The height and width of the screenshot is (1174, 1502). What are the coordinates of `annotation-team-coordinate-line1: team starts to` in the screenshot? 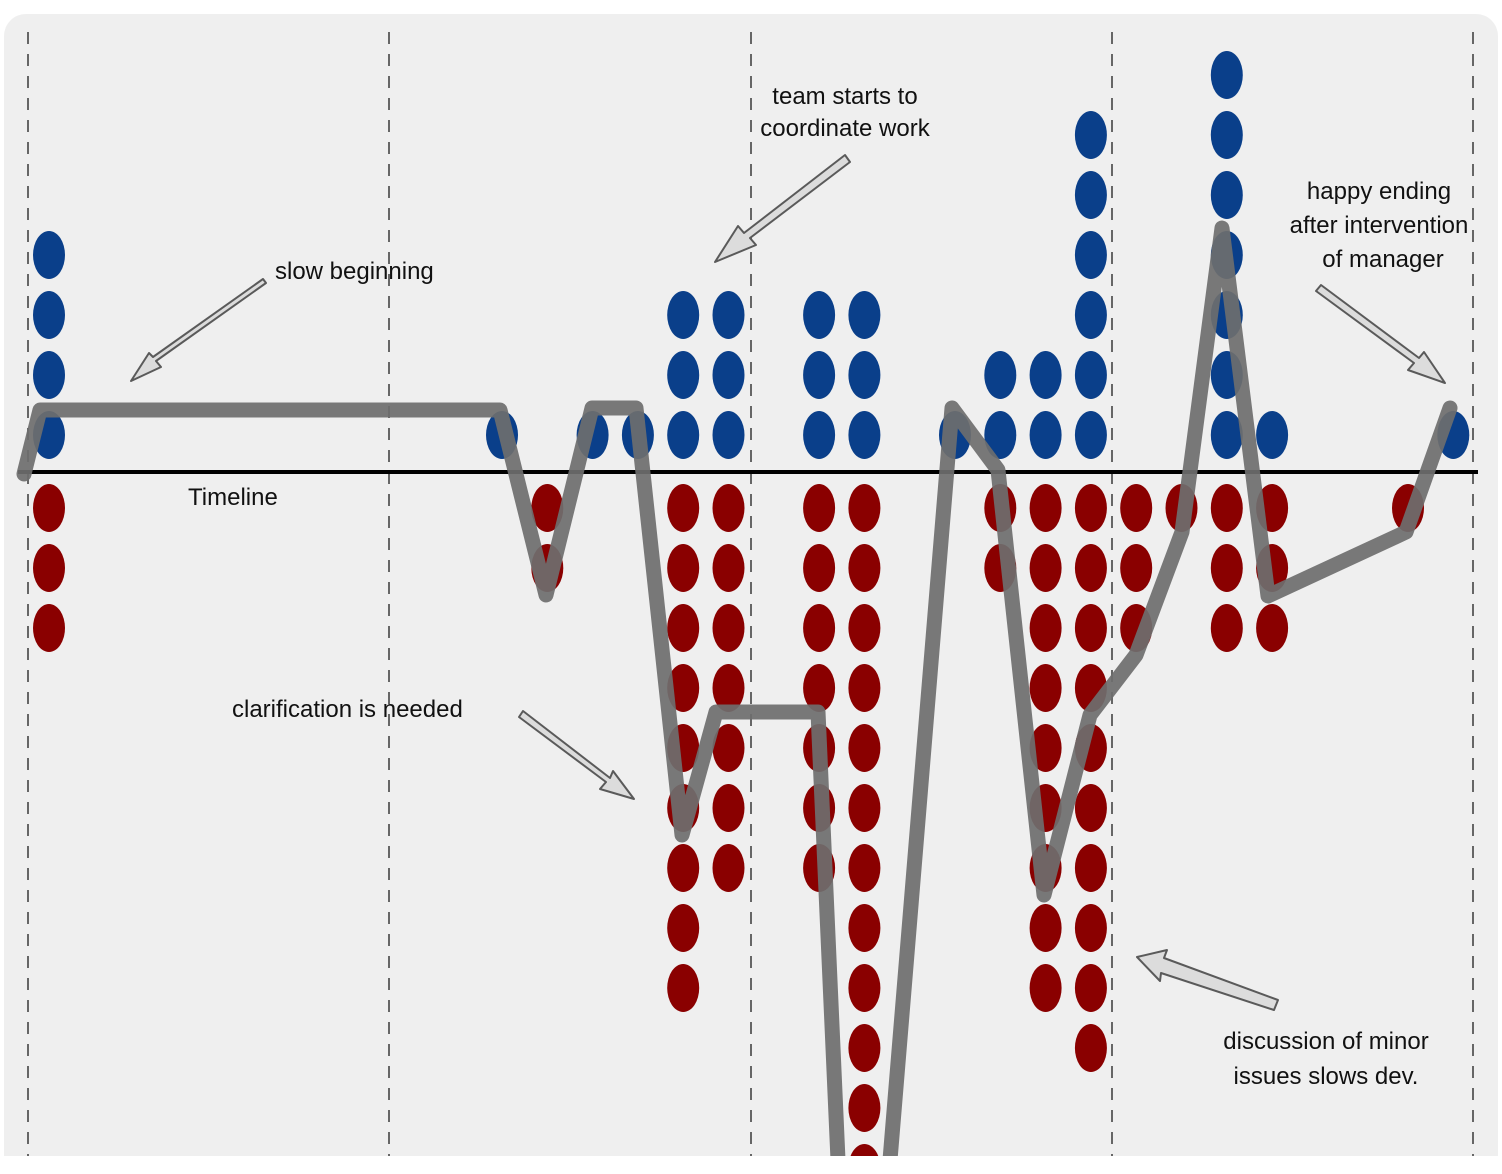 It's located at (844, 96).